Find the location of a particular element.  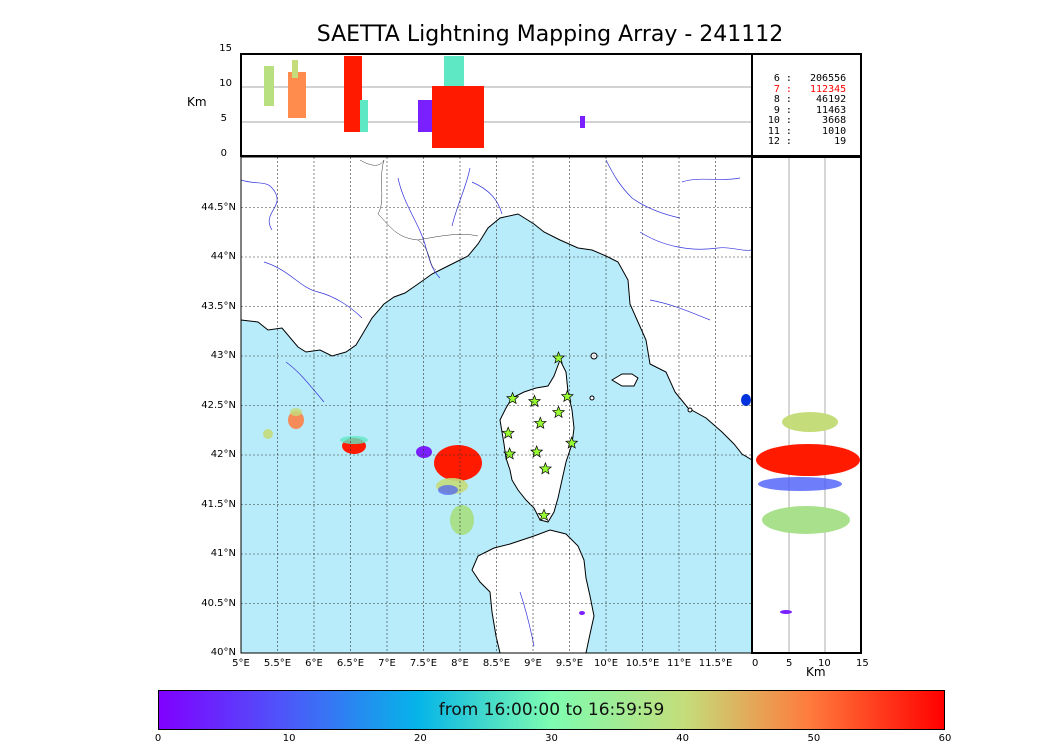

colorbar-tick-label: 30 is located at coordinates (551, 738).